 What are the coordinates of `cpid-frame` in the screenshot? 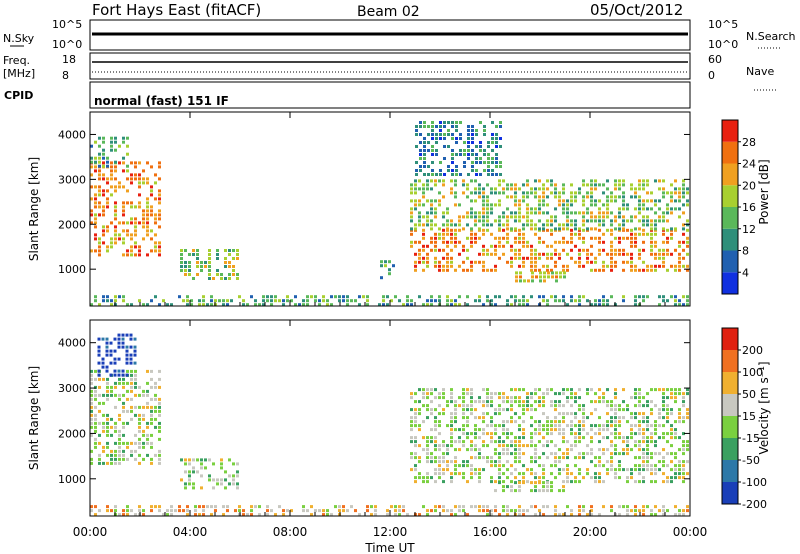 It's located at (390, 95).